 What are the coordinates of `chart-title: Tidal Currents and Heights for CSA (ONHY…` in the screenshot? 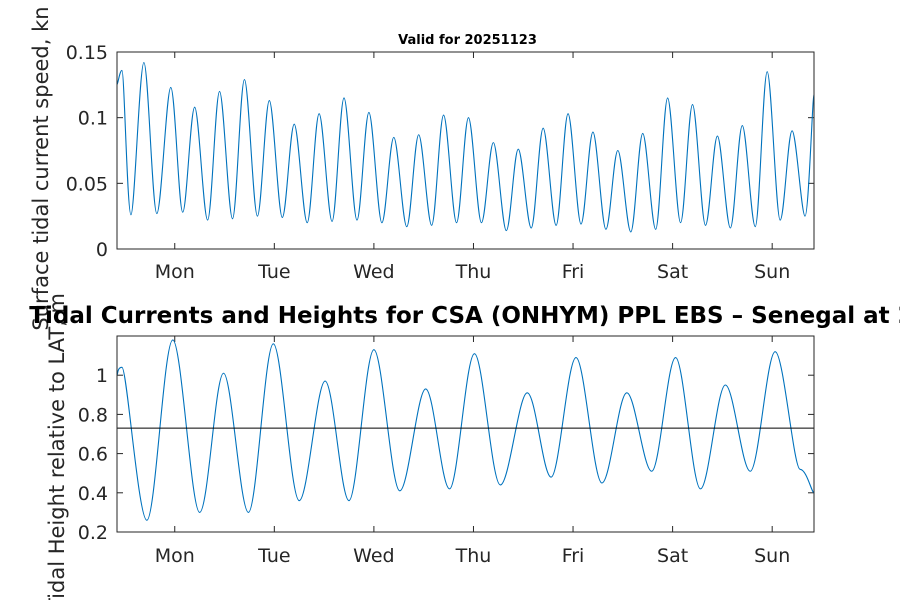 It's located at (464, 316).